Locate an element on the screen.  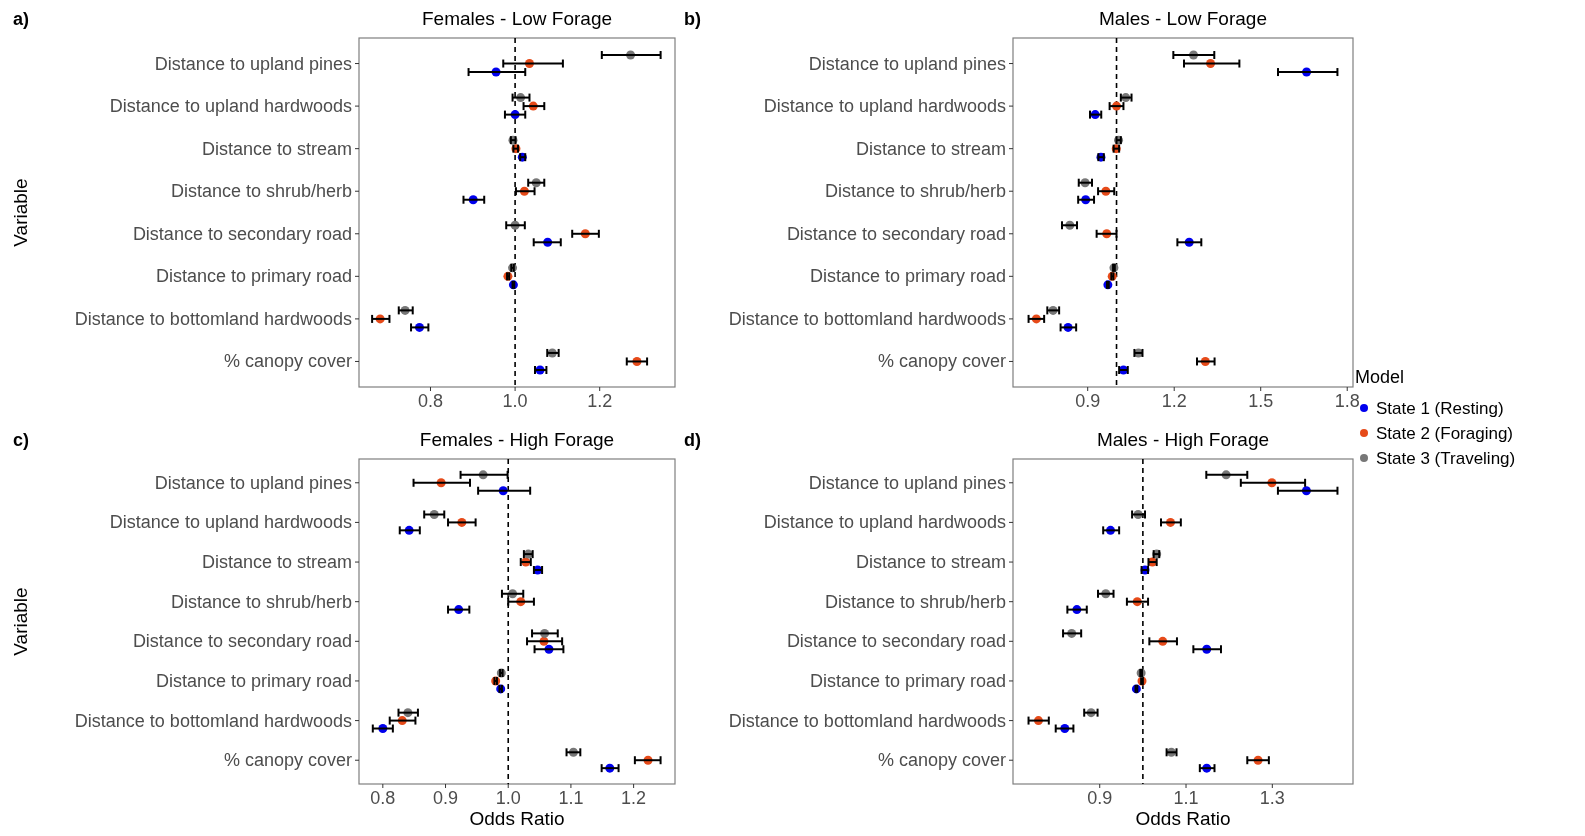
text: d) is located at coordinates (692, 440).